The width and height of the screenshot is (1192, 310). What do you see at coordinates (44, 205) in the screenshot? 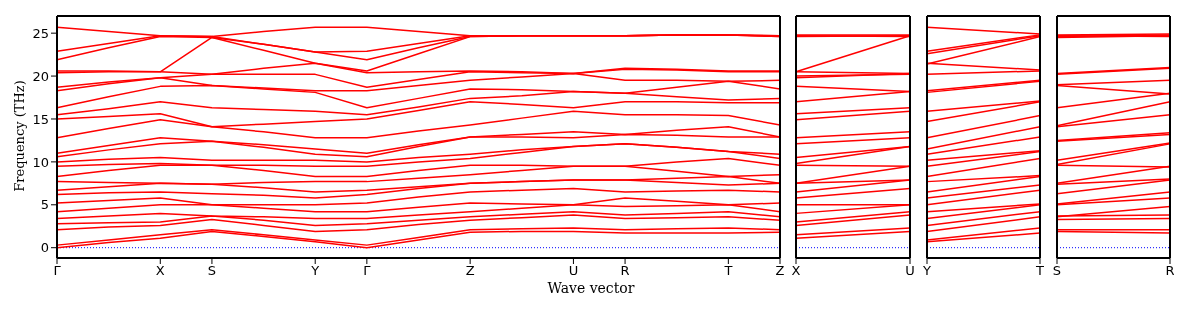
I see `y-tick-label: 5` at bounding box center [44, 205].